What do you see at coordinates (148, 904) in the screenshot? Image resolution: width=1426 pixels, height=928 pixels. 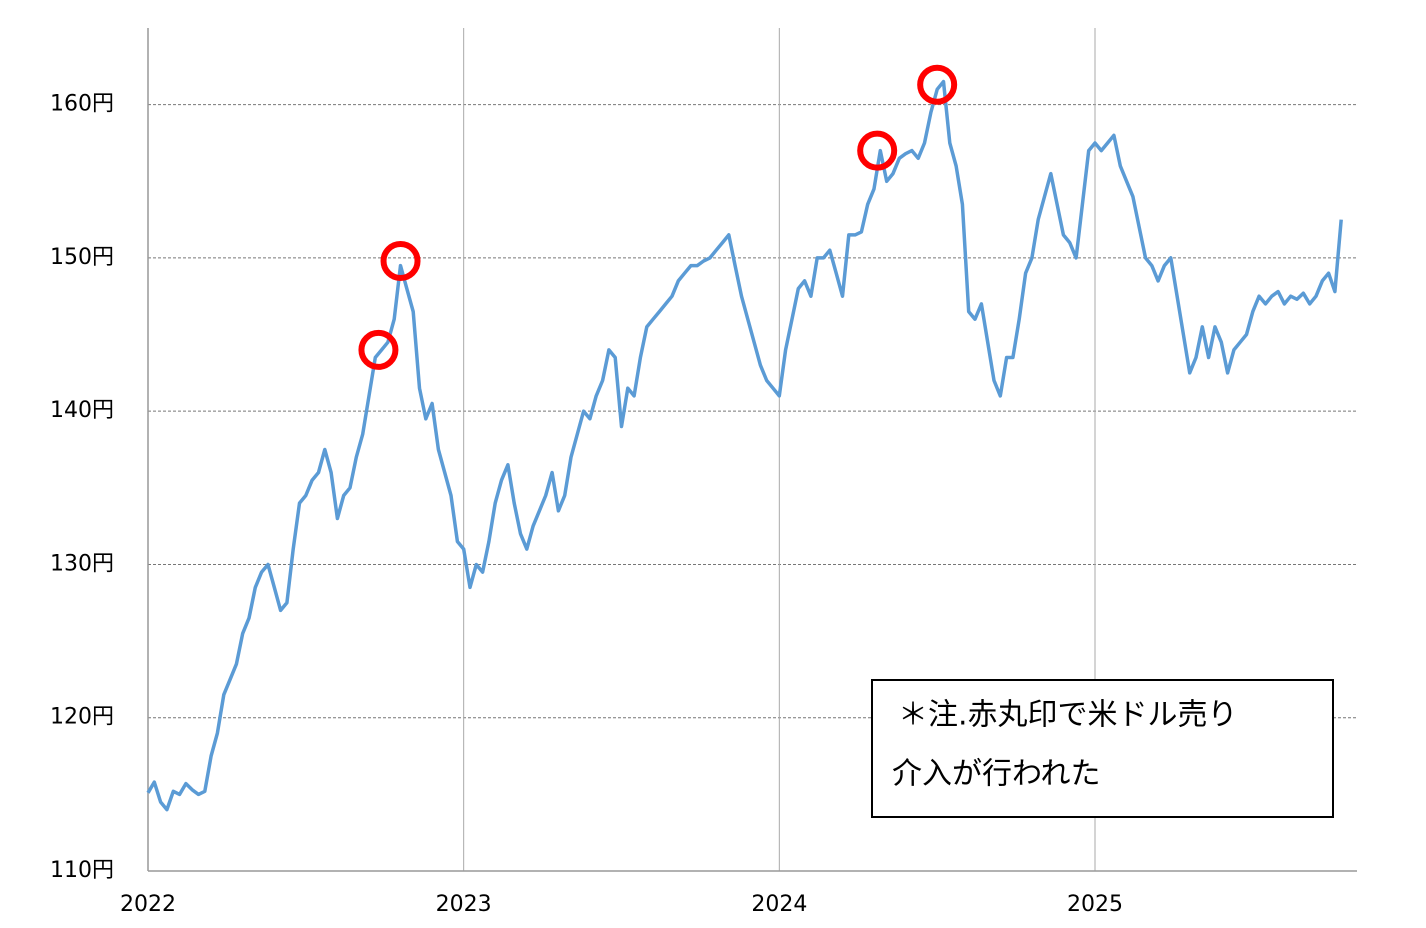 I see `x-tick-label: 2022` at bounding box center [148, 904].